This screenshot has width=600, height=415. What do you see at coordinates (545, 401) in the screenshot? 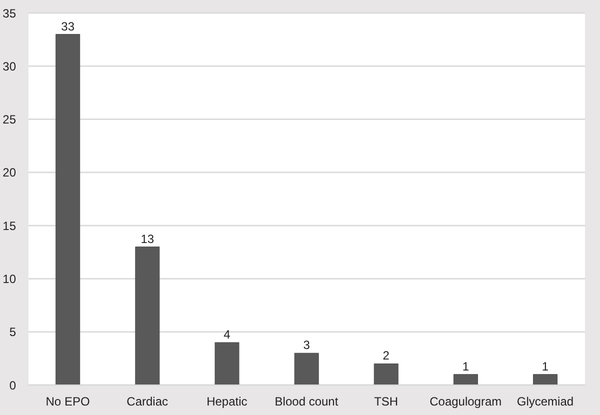
I see `x-tick-label: Glycemiad` at bounding box center [545, 401].